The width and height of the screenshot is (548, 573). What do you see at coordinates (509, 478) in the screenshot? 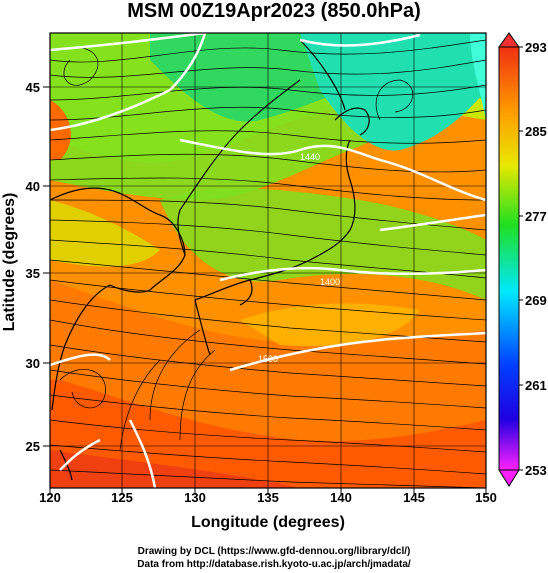
I see `colorbar-min-arrow` at bounding box center [509, 478].